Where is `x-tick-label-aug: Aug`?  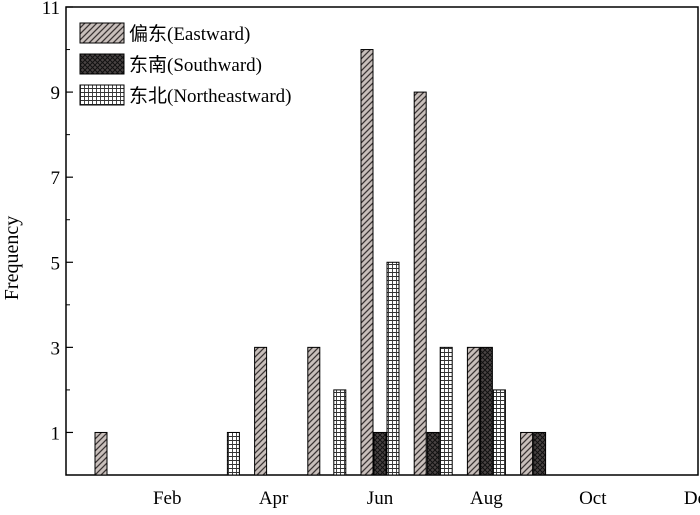
x-tick-label-aug: Aug is located at coordinates (486, 498).